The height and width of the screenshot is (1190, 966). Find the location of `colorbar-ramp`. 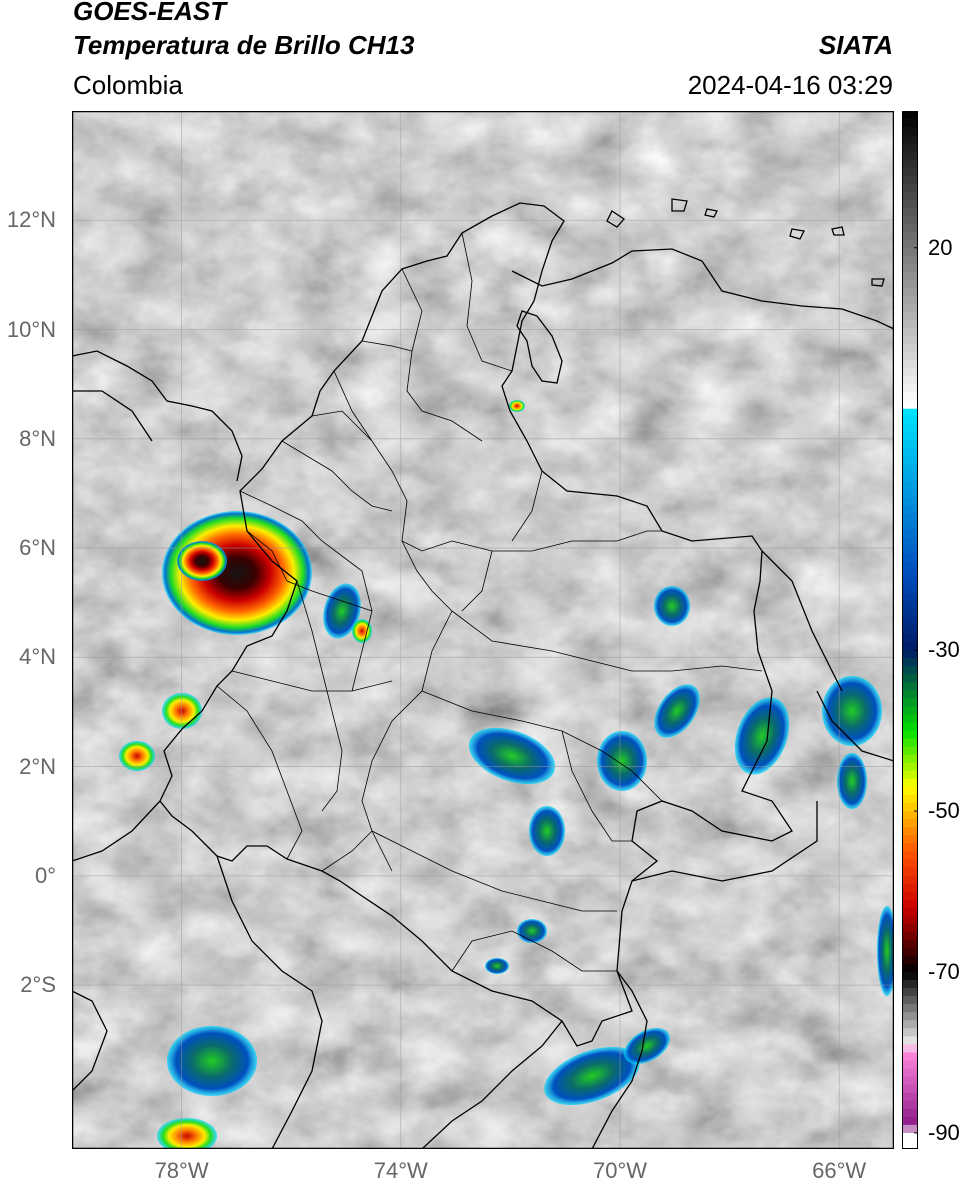

colorbar-ramp is located at coordinates (910, 630).